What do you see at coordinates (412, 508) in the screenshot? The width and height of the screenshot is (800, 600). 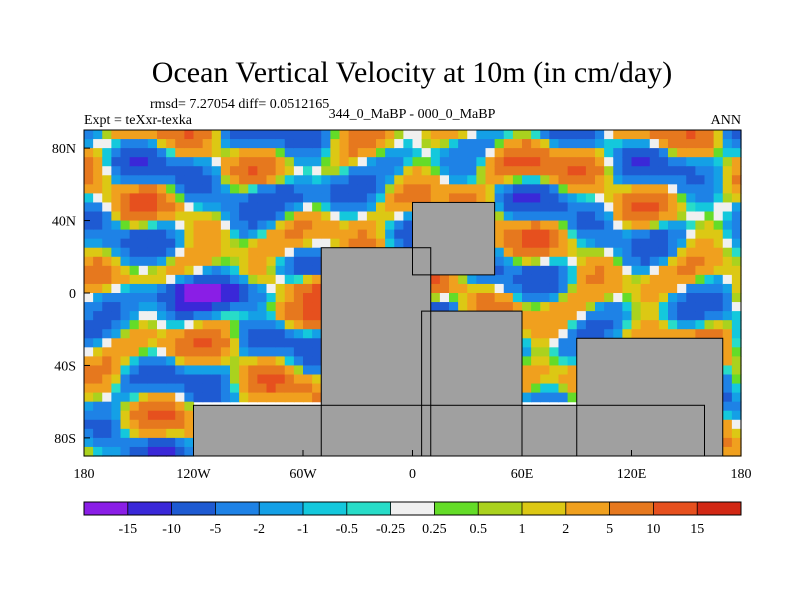 I see `colorbar-swatch` at bounding box center [412, 508].